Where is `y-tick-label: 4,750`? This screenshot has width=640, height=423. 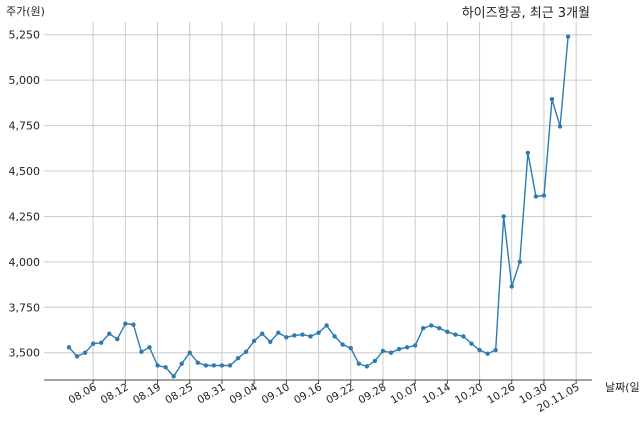 y-tick-label: 4,750 is located at coordinates (25, 126).